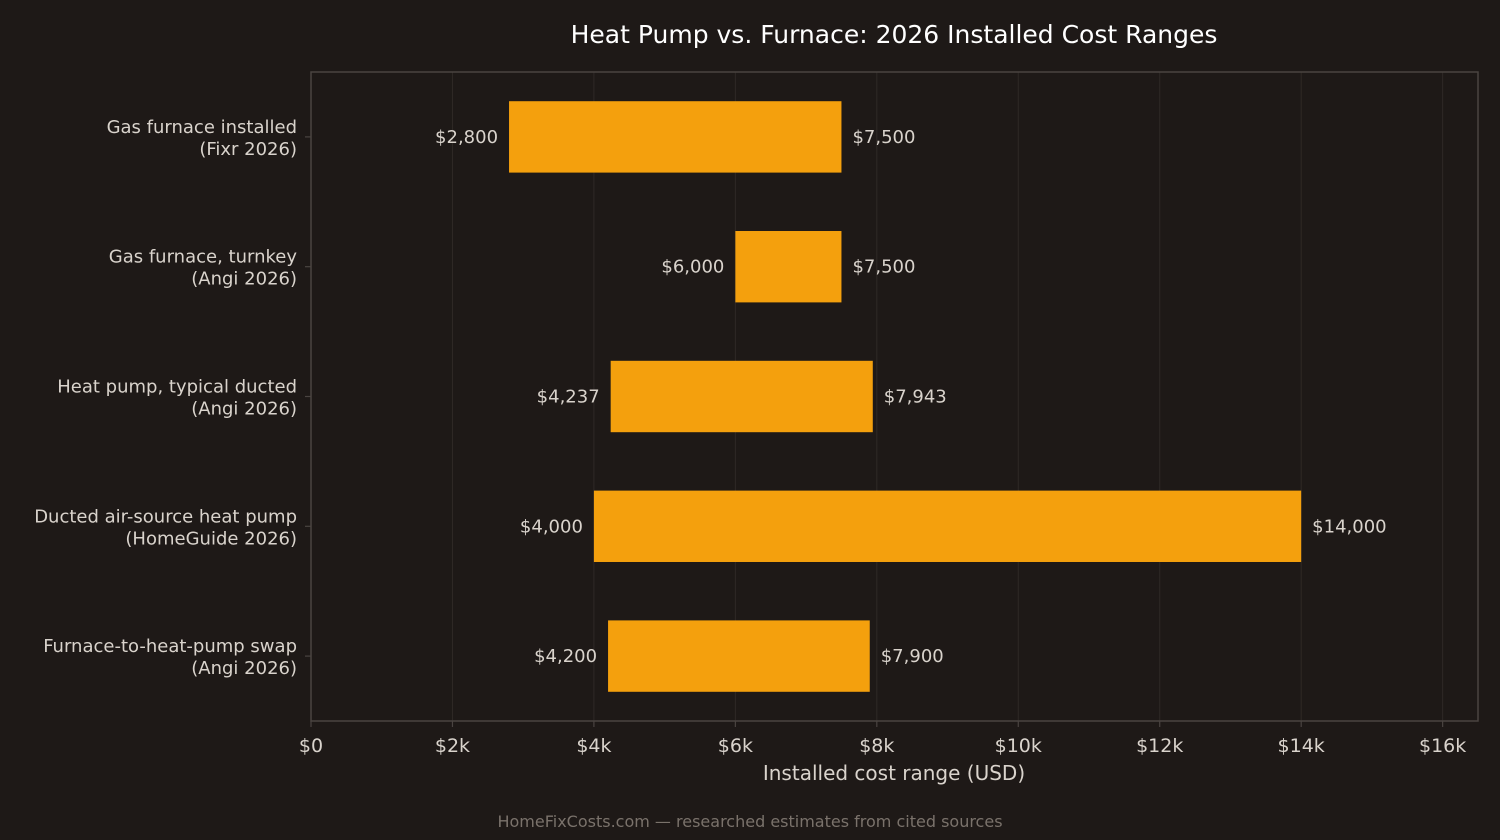  Describe the element at coordinates (1159, 746) in the screenshot. I see `x-tick-label: $12k` at that location.